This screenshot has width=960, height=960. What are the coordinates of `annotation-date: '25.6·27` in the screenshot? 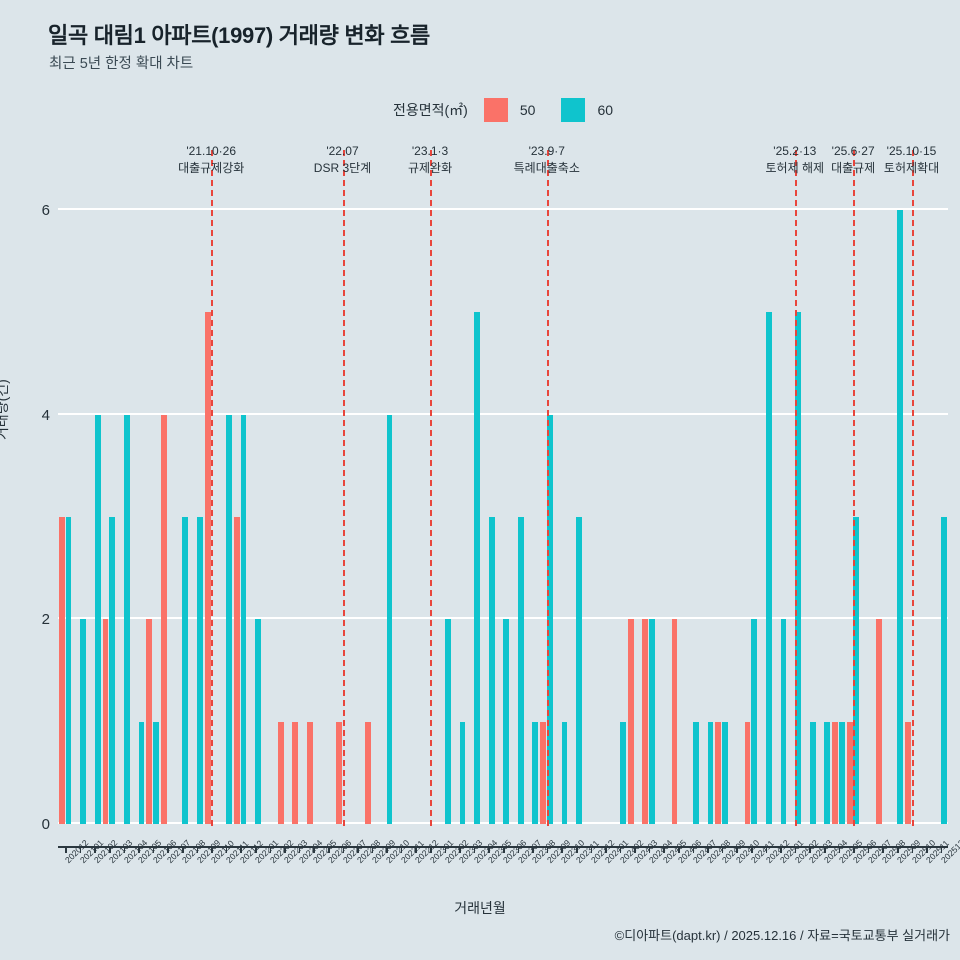 It's located at (853, 151).